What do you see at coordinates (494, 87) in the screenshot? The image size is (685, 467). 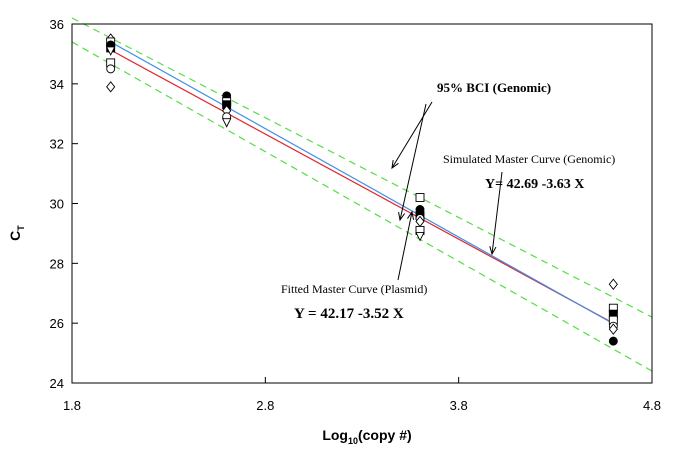 I see `bci-annotation: 95% BCI (Genomic)` at bounding box center [494, 87].